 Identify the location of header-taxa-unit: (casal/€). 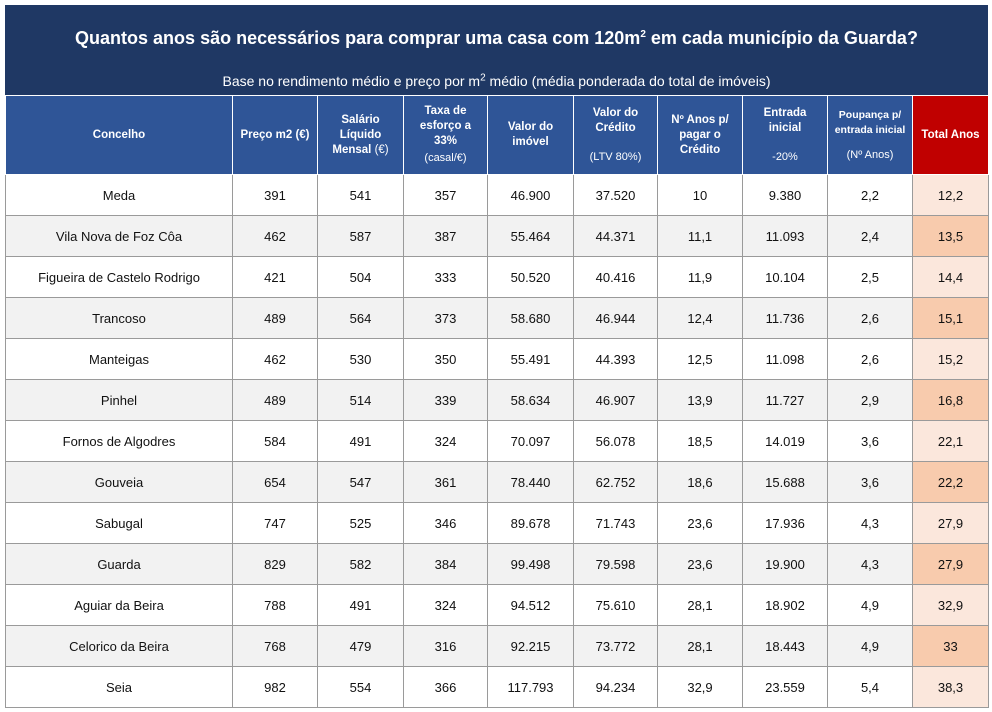
(445, 158).